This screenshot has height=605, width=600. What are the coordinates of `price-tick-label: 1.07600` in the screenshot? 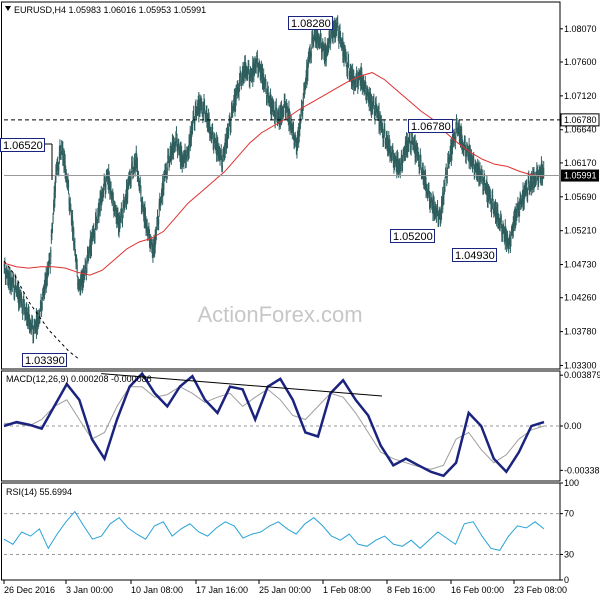 It's located at (580, 62).